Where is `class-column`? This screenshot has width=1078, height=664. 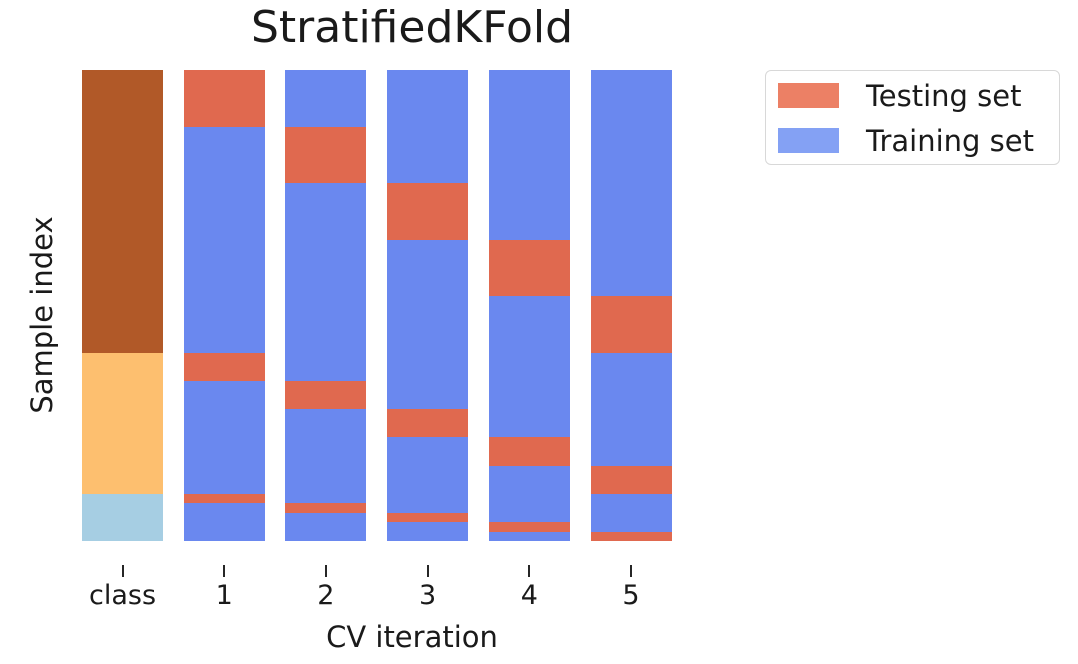
class-column is located at coordinates (122, 305).